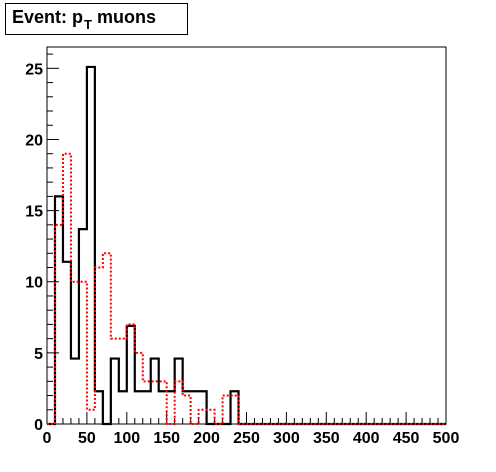 The height and width of the screenshot is (472, 496). I want to click on x-tick-label: 100, so click(126, 438).